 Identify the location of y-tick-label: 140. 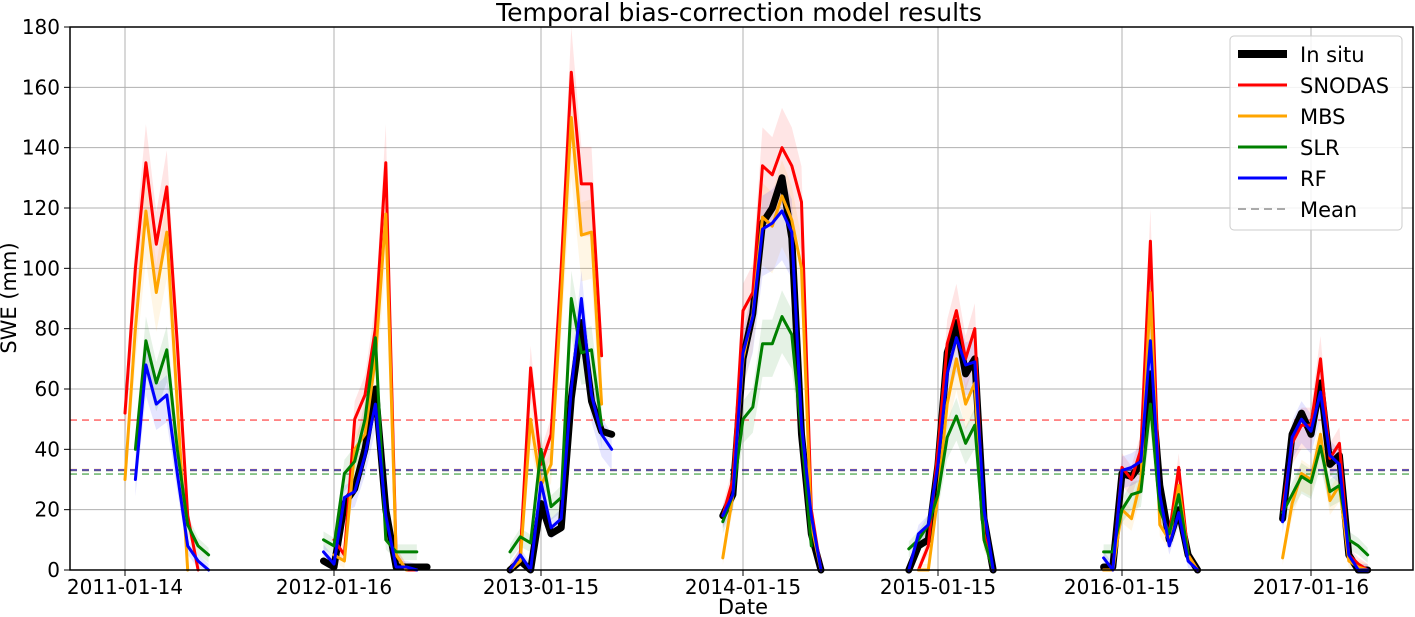
(41, 148).